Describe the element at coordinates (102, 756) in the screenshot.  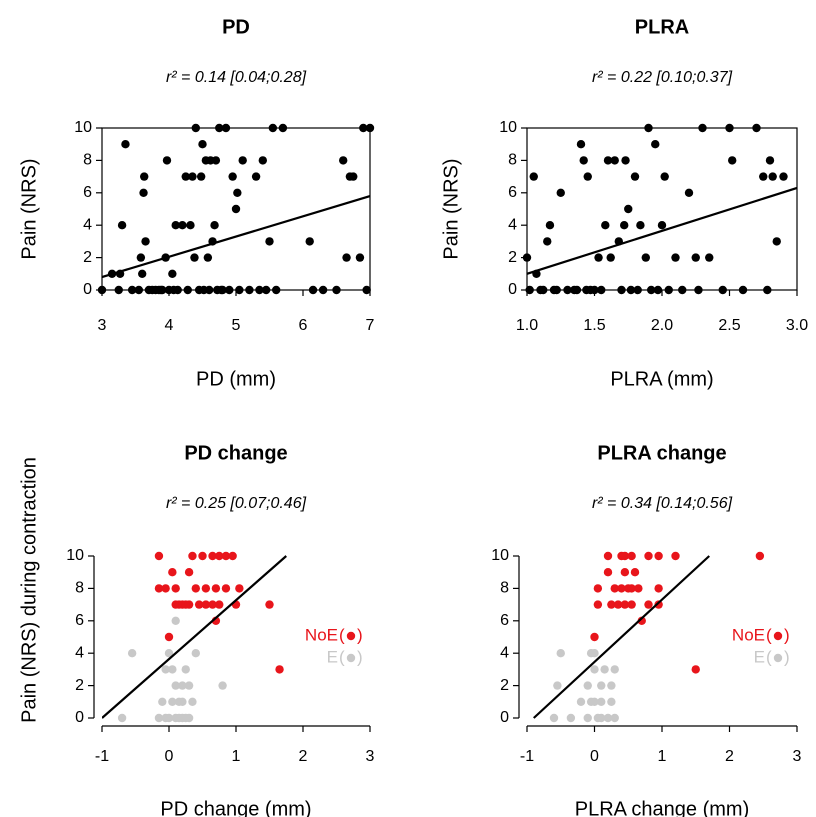
I see `x-tick-label: -1` at that location.